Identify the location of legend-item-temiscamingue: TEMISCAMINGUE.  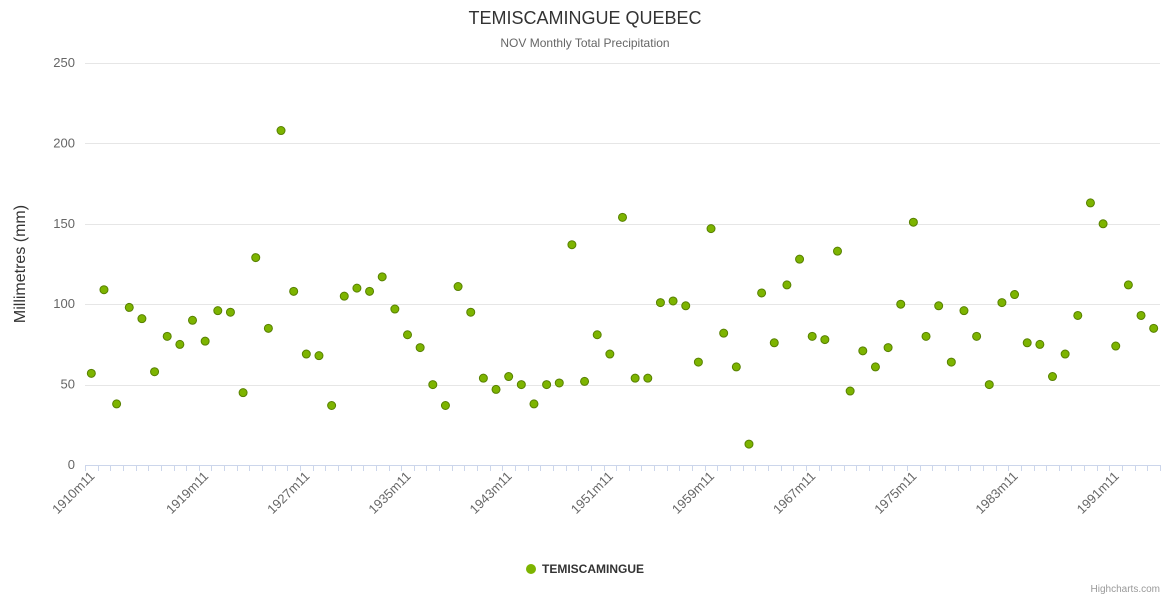
(585, 569).